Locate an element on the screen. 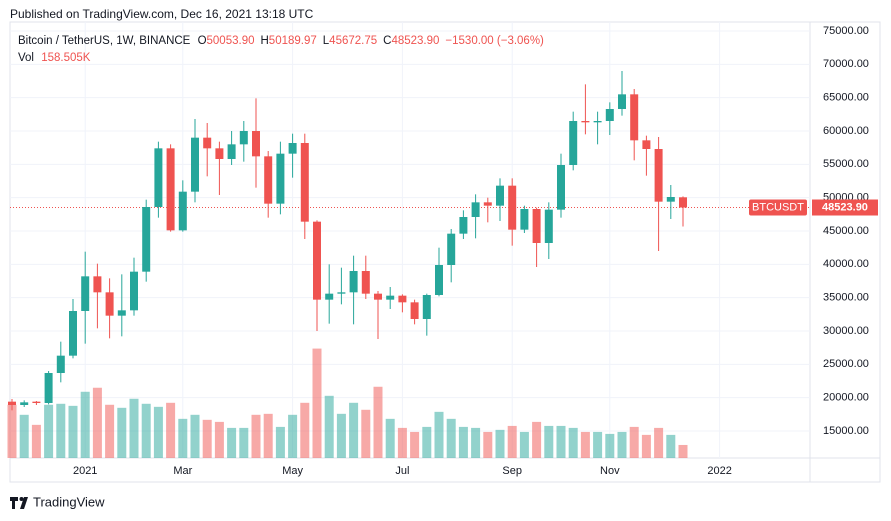 The height and width of the screenshot is (521, 891). y-tick-label: 15000.00 is located at coordinates (846, 431).